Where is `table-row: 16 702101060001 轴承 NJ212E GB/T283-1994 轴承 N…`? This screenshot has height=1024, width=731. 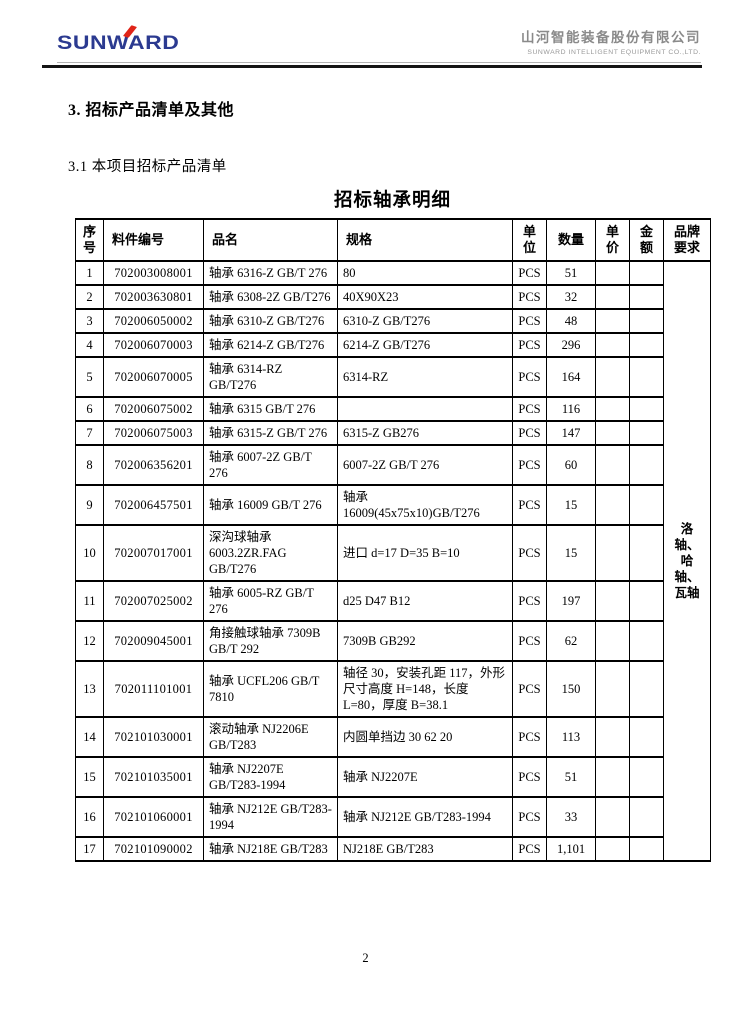
table-row: 16 702101060001 轴承 NJ212E GB/T283-1994 轴承 N… is located at coordinates (393, 817).